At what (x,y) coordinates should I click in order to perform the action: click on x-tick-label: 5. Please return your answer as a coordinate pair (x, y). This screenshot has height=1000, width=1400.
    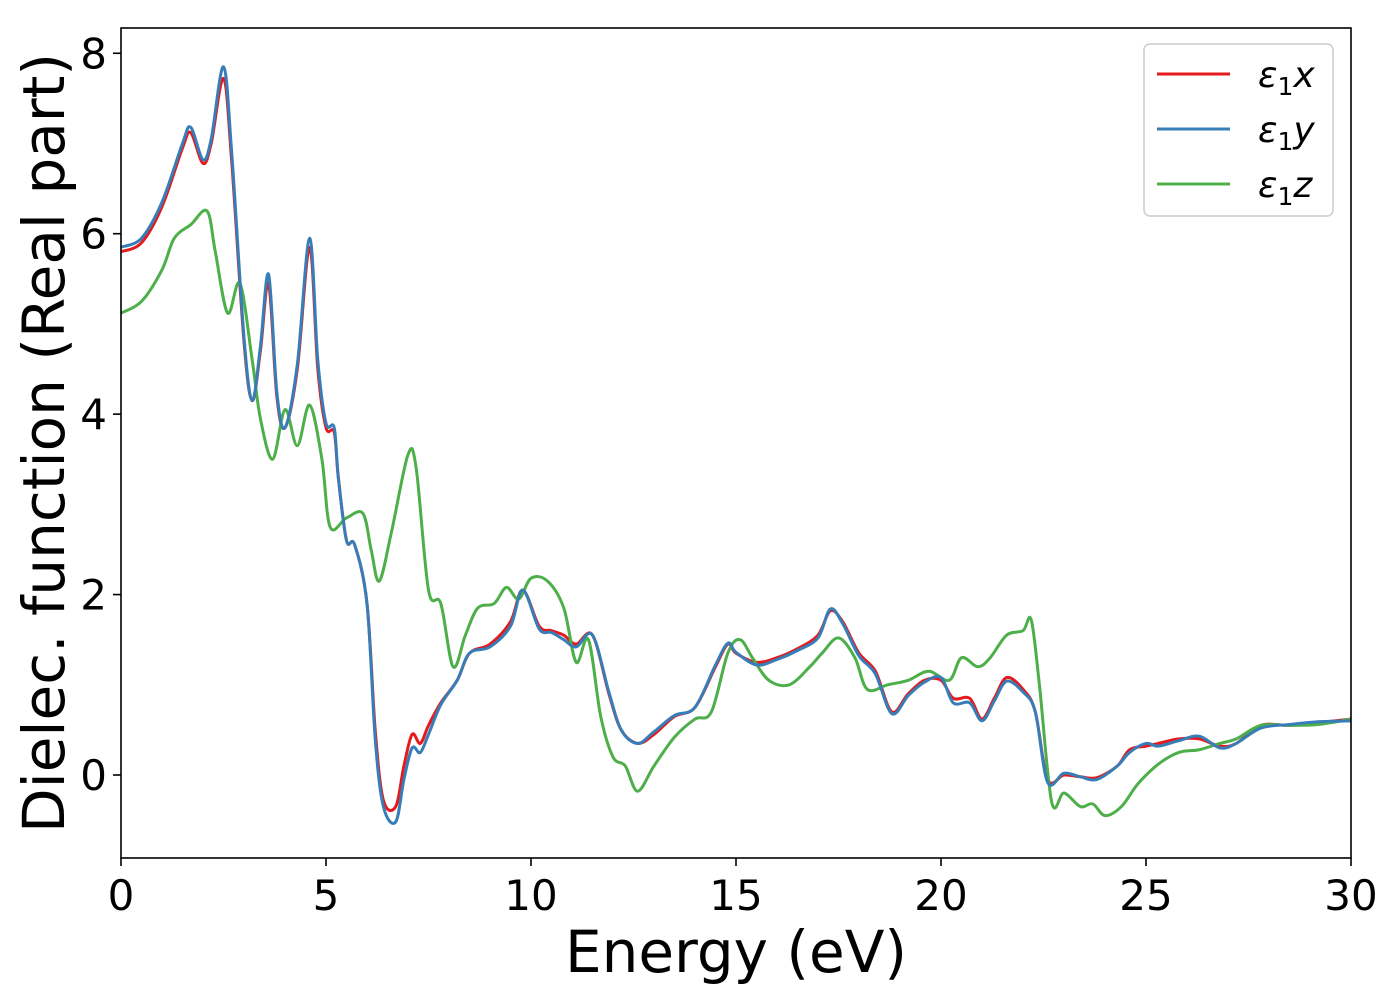
    Looking at the image, I should click on (326, 895).